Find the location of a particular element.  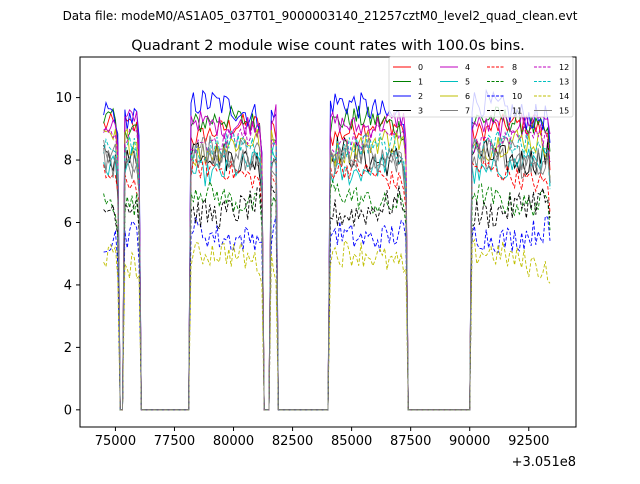

x-tick-label: 77500 is located at coordinates (174, 441).